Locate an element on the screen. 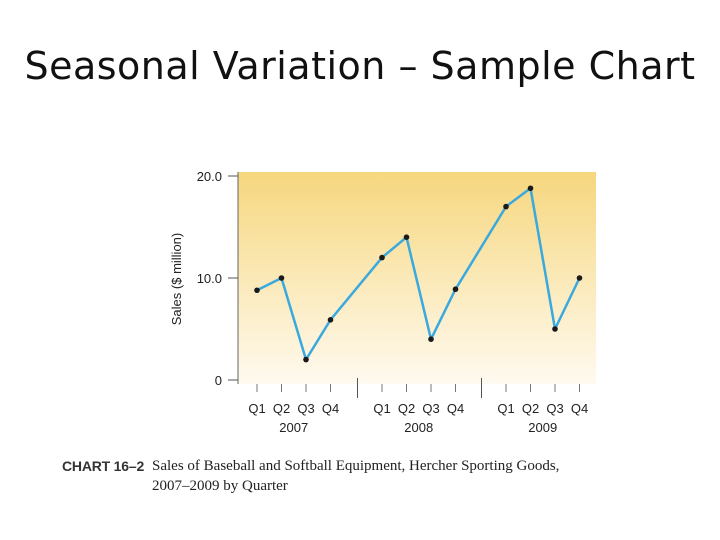 The image size is (720, 540). caption-label: CHART 16–2 is located at coordinates (103, 466).